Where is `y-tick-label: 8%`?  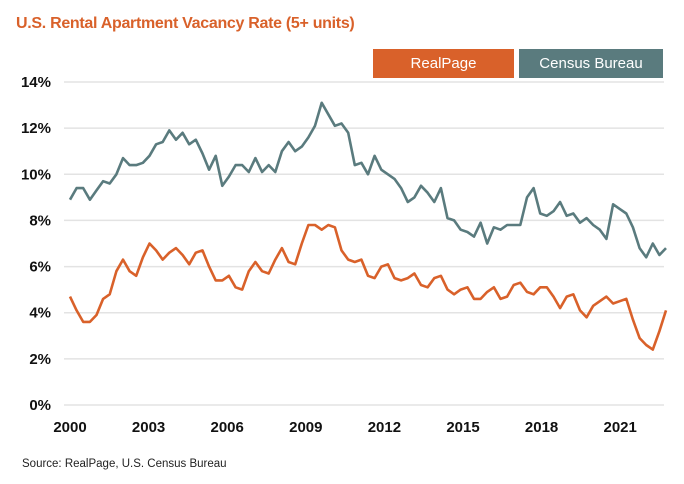
y-tick-label: 8% is located at coordinates (40, 220).